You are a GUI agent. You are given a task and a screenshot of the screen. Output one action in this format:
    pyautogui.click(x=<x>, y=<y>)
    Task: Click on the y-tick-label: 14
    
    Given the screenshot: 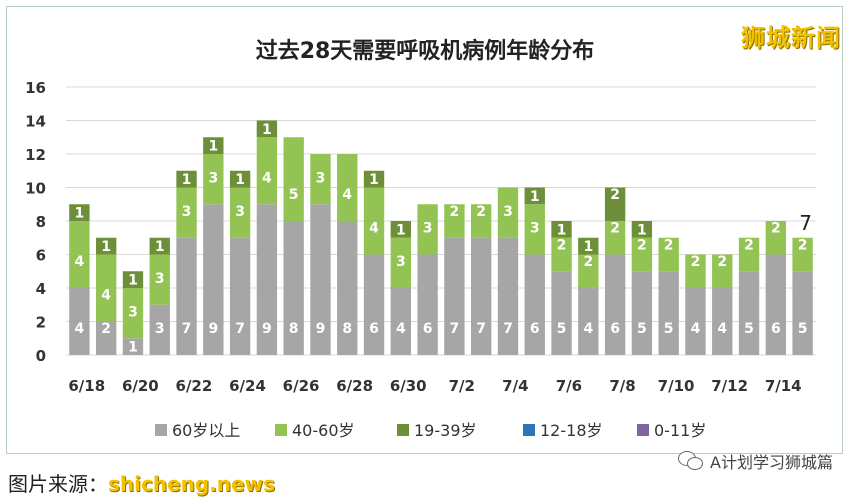 What is the action you would take?
    pyautogui.click(x=35, y=122)
    